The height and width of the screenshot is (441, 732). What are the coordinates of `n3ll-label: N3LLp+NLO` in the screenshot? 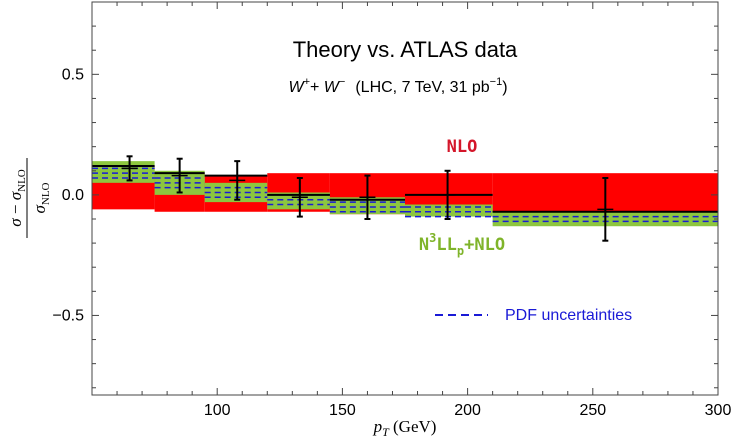 It's located at (462, 244).